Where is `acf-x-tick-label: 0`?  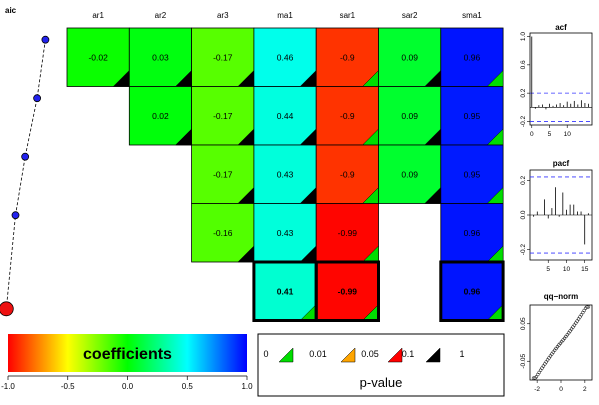 acf-x-tick-label: 0 is located at coordinates (532, 134).